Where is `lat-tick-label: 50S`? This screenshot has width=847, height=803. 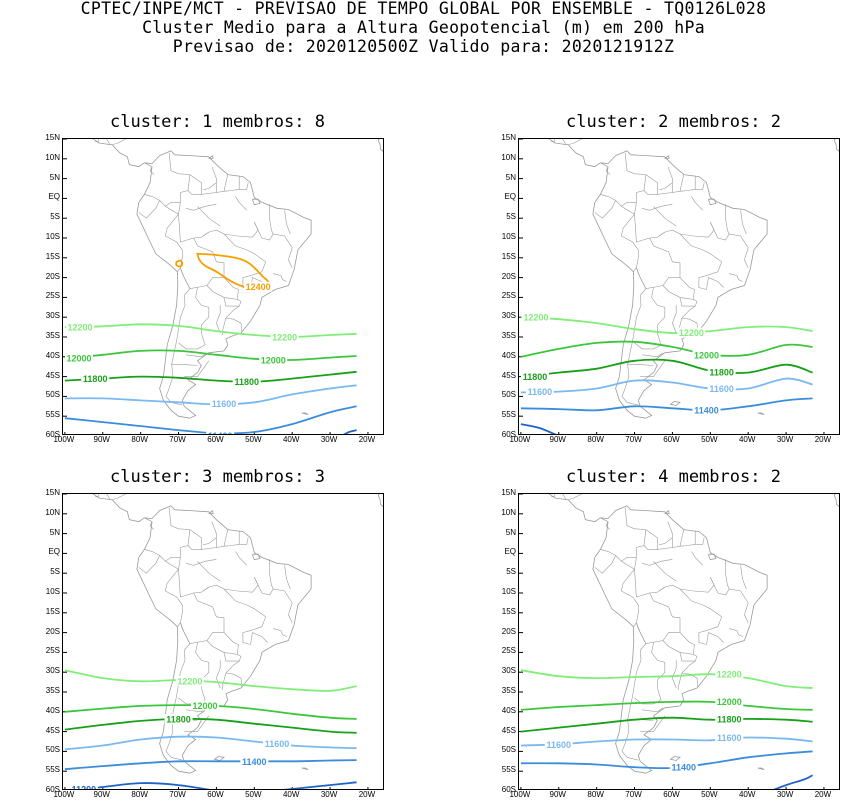
lat-tick-label: 50S is located at coordinates (508, 395).